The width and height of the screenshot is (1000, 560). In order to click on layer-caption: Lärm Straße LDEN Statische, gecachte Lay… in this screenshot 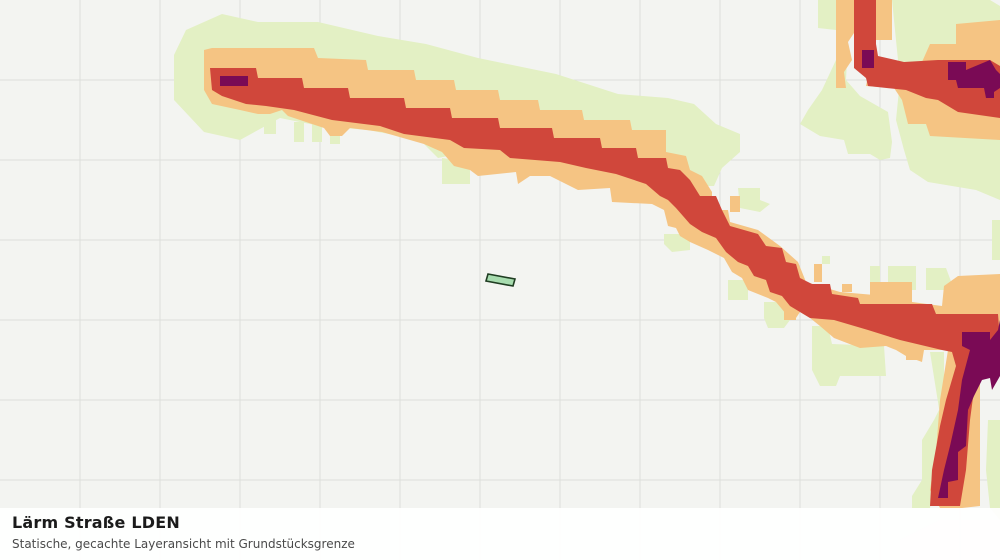, I will do `click(500, 534)`.